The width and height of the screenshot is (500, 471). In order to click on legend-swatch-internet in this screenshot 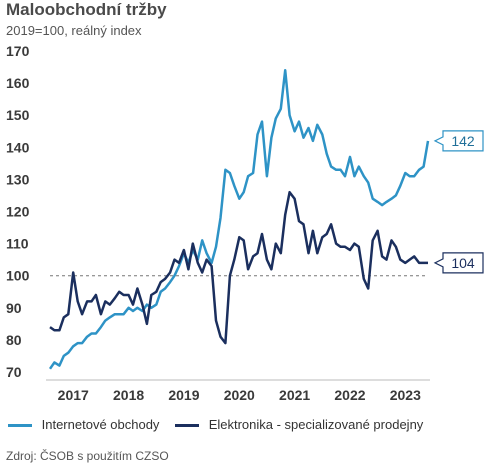, I will do `click(20, 426)`.